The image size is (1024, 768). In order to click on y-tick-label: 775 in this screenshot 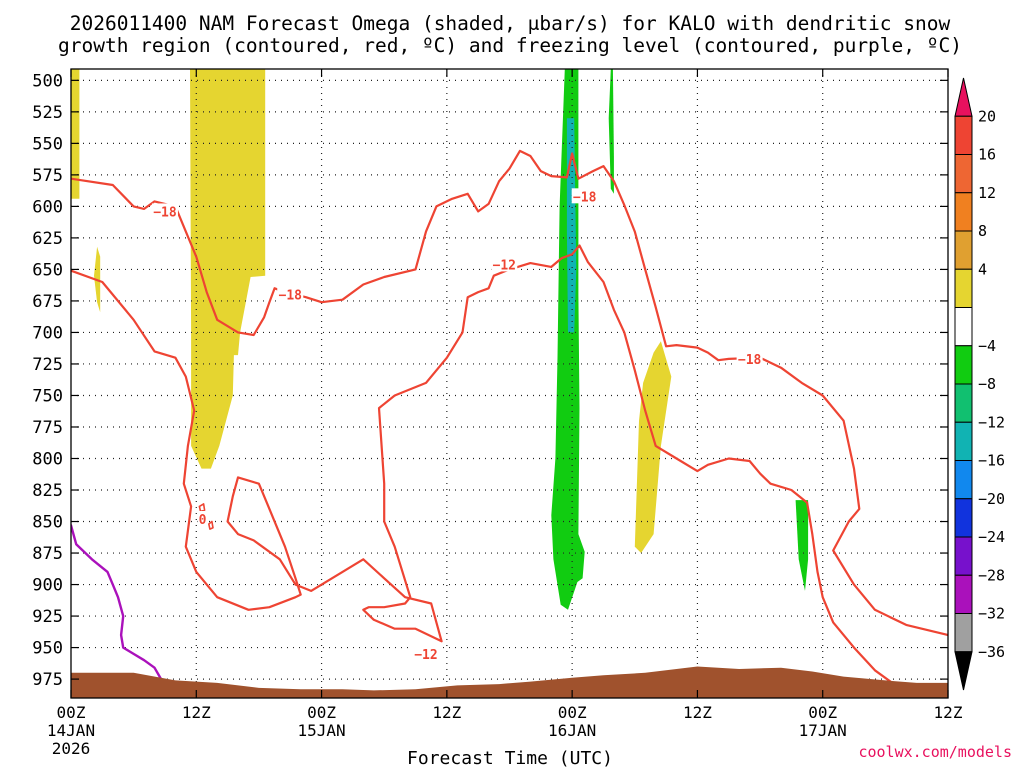, I will do `click(47, 428)`.